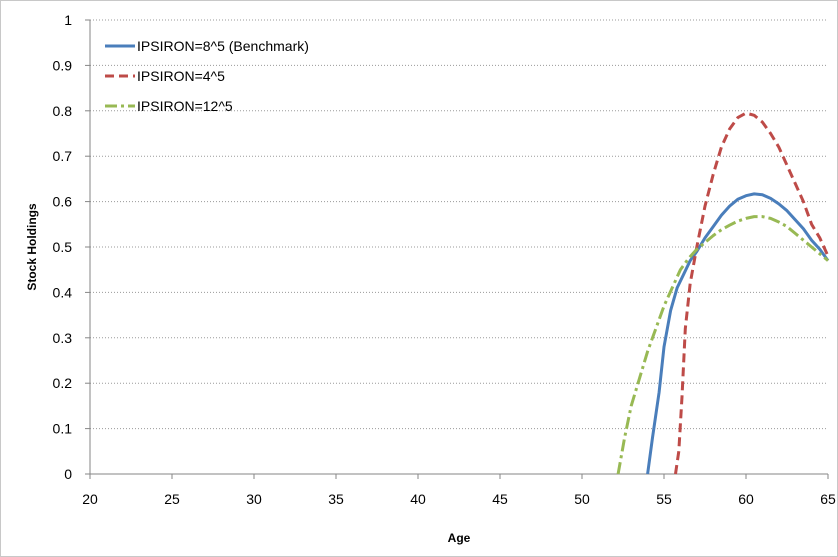 The width and height of the screenshot is (838, 557). Describe the element at coordinates (63, 111) in the screenshot. I see `y-tick-label: 0.8` at that location.